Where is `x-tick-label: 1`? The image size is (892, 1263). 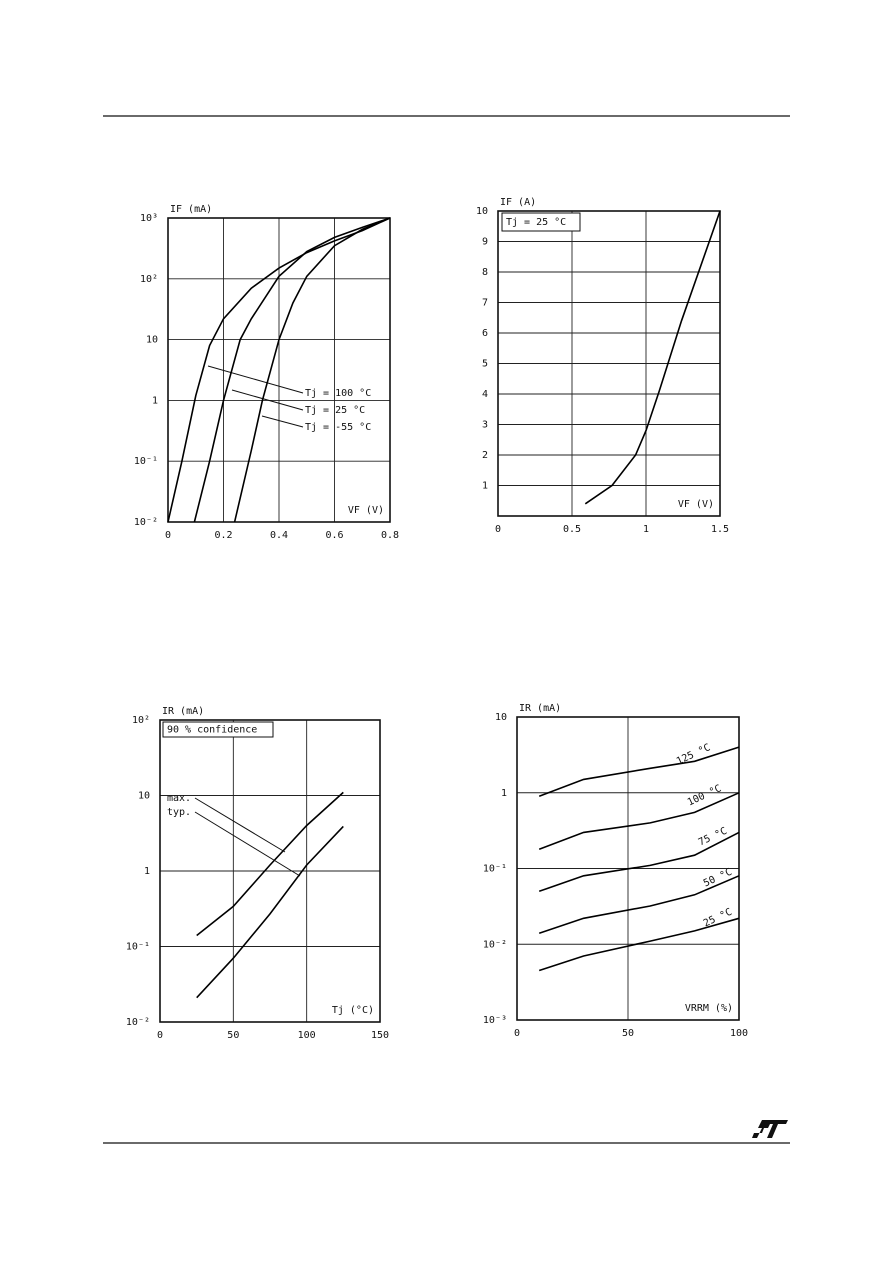
x-tick-label: 1 is located at coordinates (646, 529).